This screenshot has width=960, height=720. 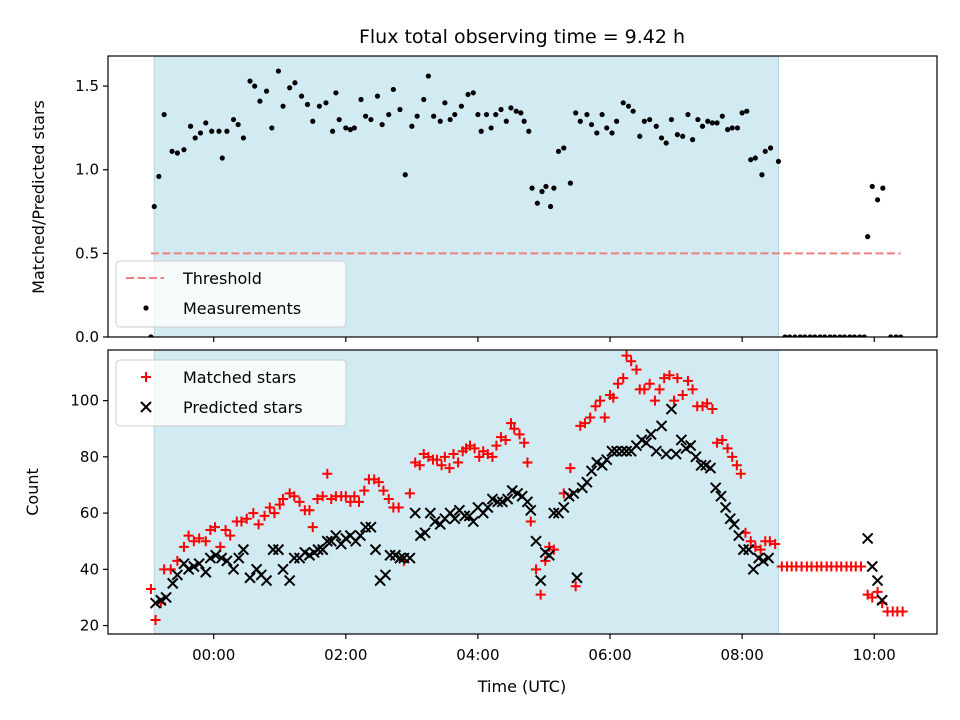 What do you see at coordinates (477, 655) in the screenshot?
I see `x-tick-label: 04:00` at bounding box center [477, 655].